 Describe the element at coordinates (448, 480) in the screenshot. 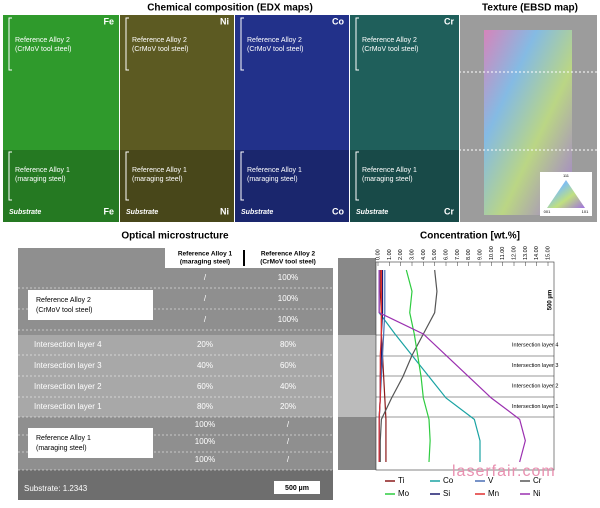

I see `legend-label: Co` at that location.